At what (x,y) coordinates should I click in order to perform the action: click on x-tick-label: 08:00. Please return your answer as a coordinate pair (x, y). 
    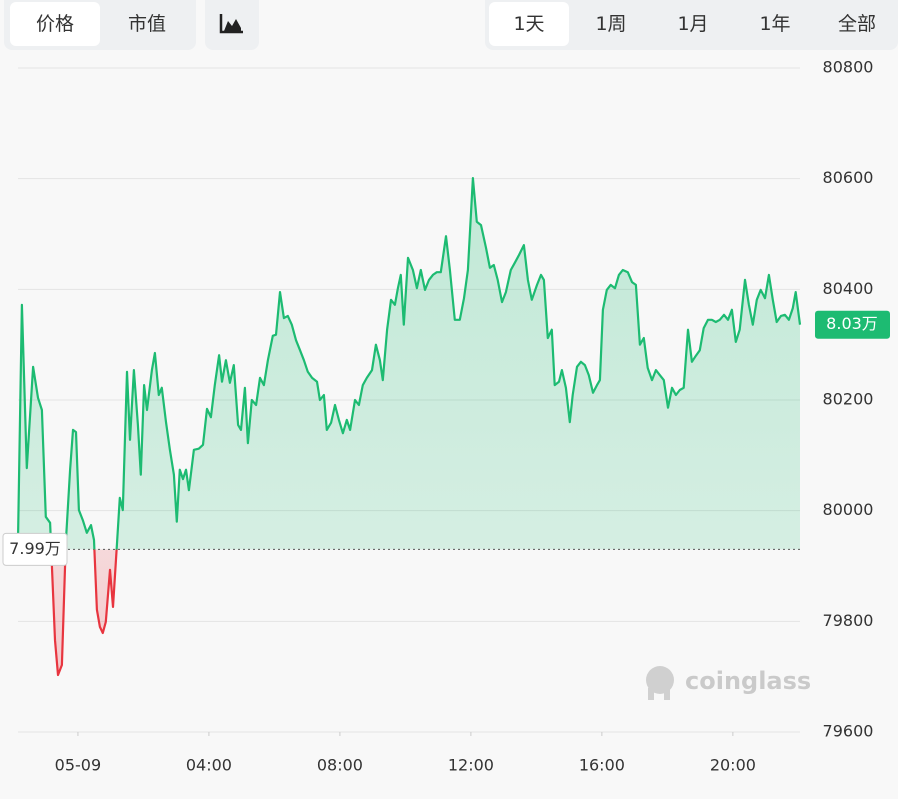
    Looking at the image, I should click on (340, 765).